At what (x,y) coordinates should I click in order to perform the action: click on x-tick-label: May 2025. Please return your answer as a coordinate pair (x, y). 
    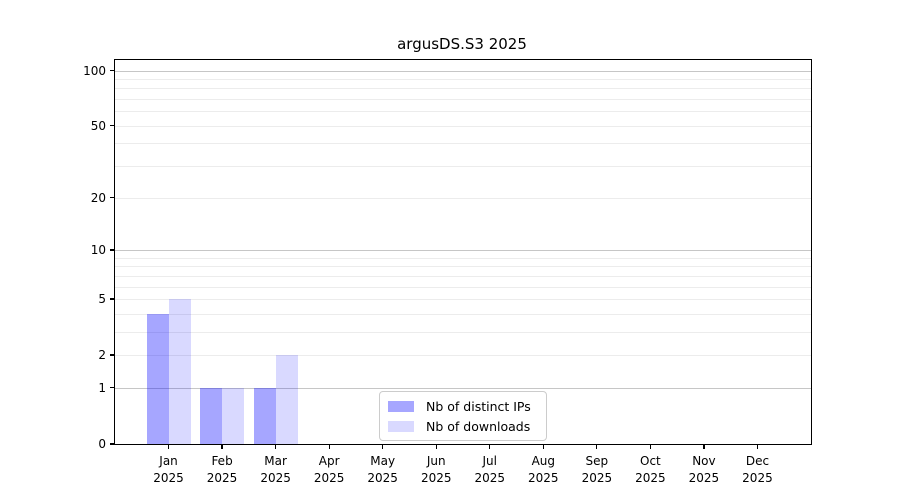
    Looking at the image, I should click on (382, 469).